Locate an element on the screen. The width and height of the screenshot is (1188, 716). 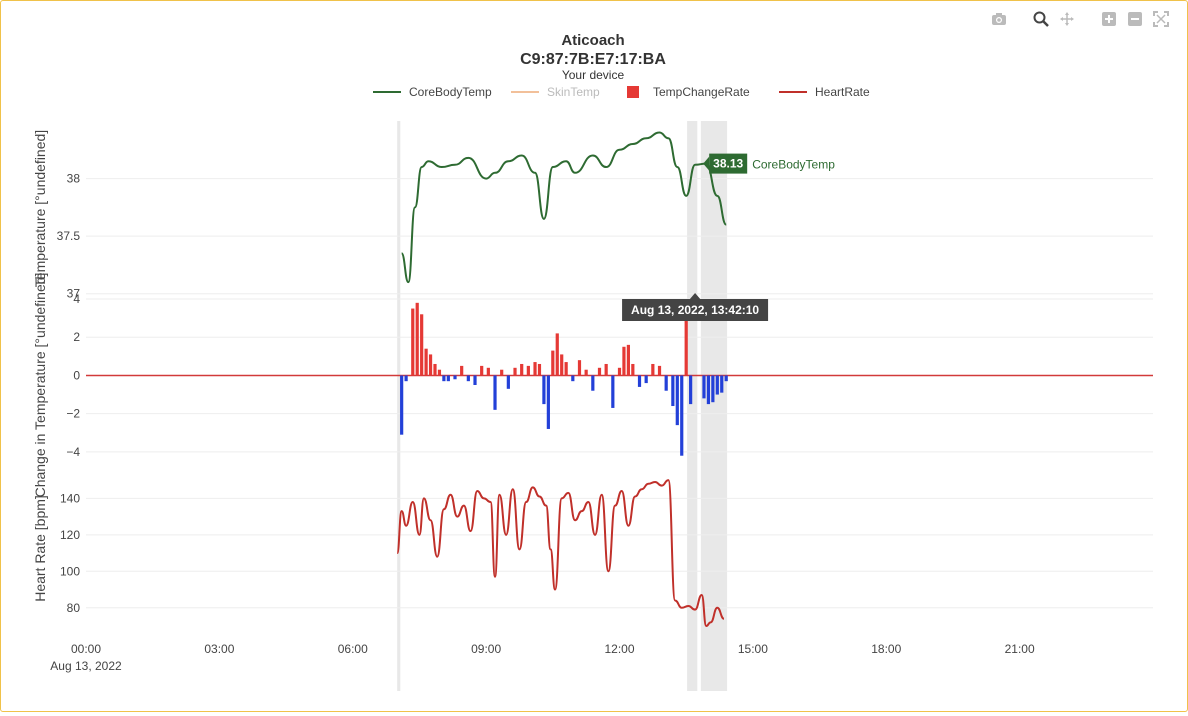
legend-label-2: TempChangeRate is located at coordinates (701, 92).